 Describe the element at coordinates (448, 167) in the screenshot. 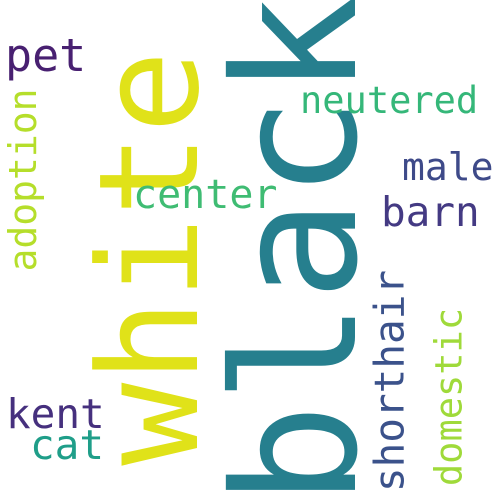

I see `word-male: male` at that location.